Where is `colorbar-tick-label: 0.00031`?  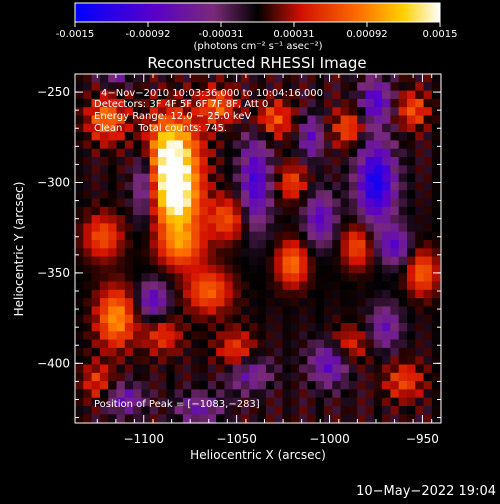 colorbar-tick-label: 0.00031 is located at coordinates (293, 34).